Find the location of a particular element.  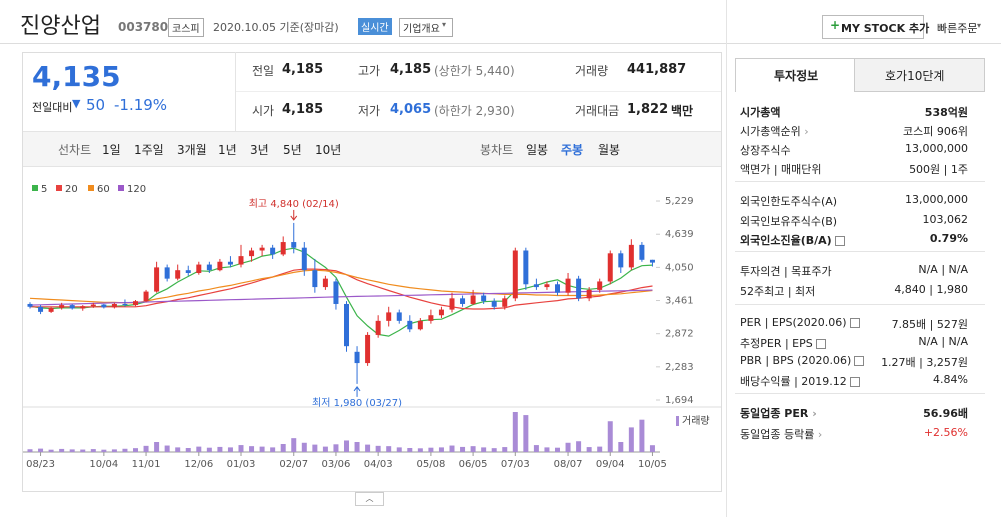

y-tick-label: 3,461 is located at coordinates (679, 301).